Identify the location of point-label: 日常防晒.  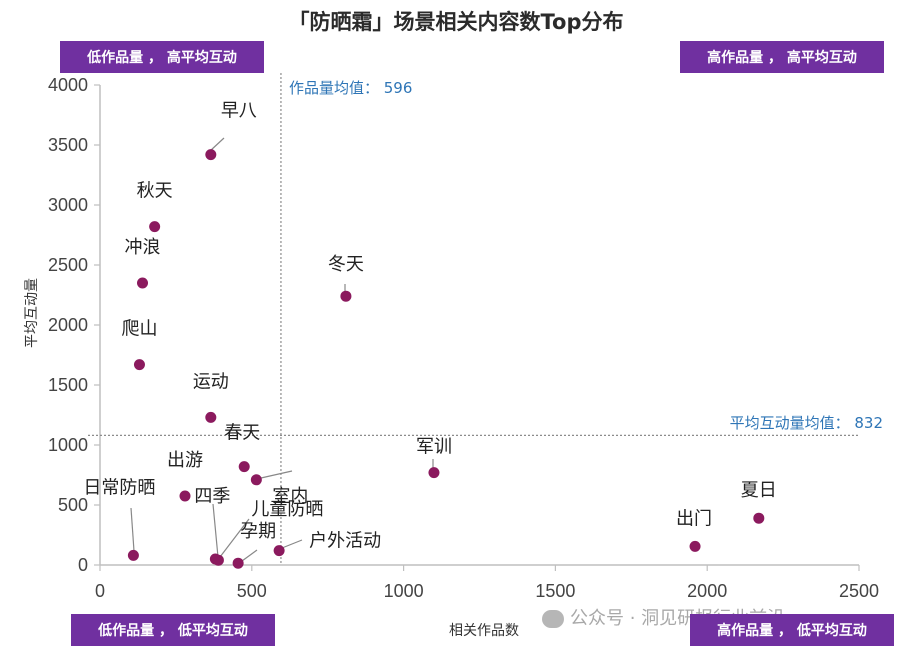
(119, 487).